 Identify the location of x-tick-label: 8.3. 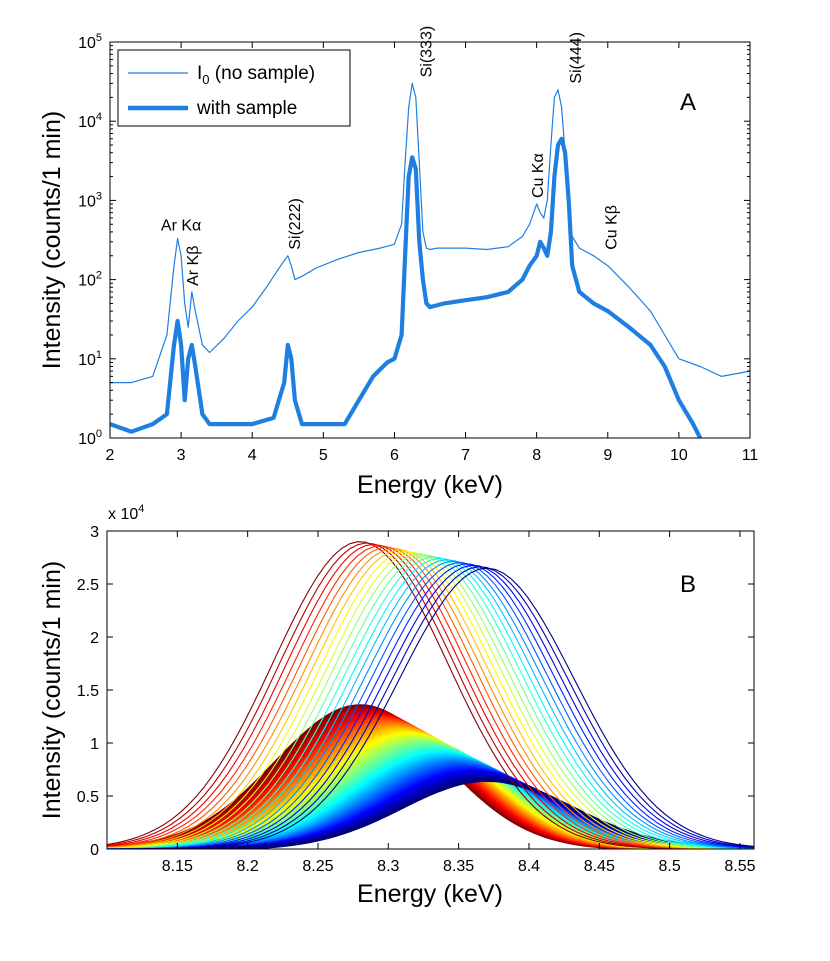
(388, 866).